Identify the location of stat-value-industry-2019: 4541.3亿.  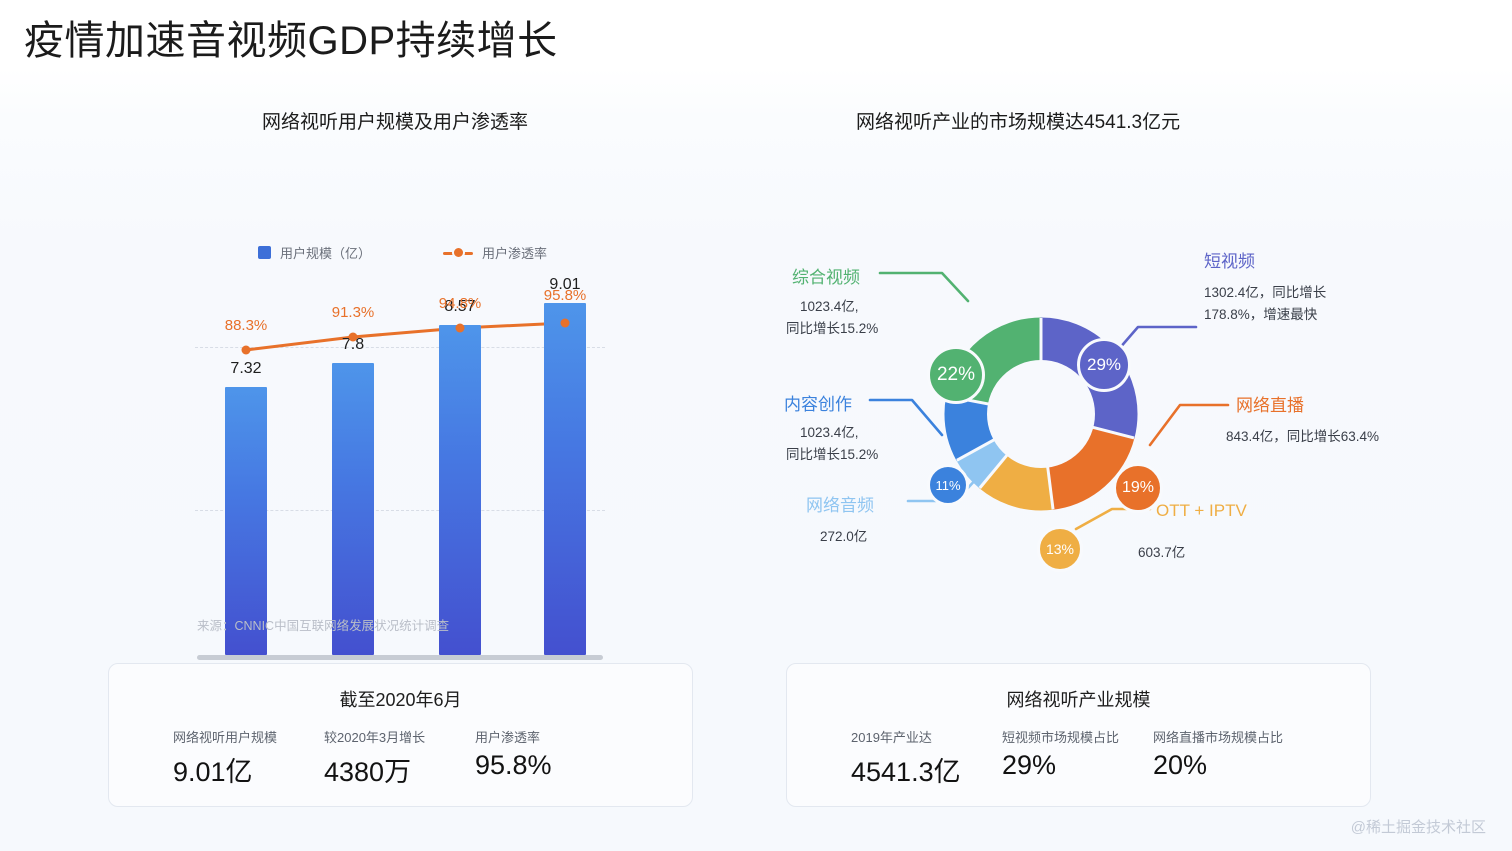
(906, 772).